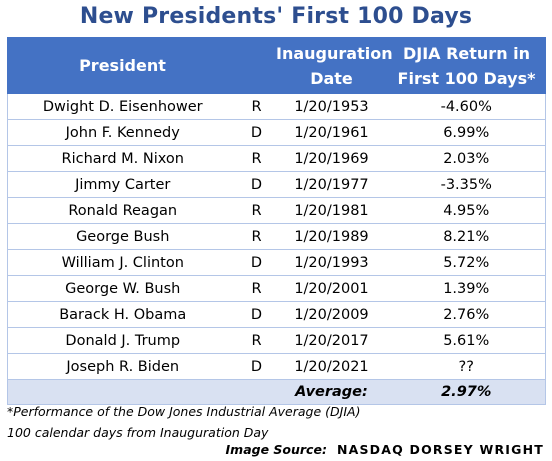 The height and width of the screenshot is (461, 552). I want to click on table-row: Donald J. Trump R 1/20/2017 5.61%, so click(276, 340).